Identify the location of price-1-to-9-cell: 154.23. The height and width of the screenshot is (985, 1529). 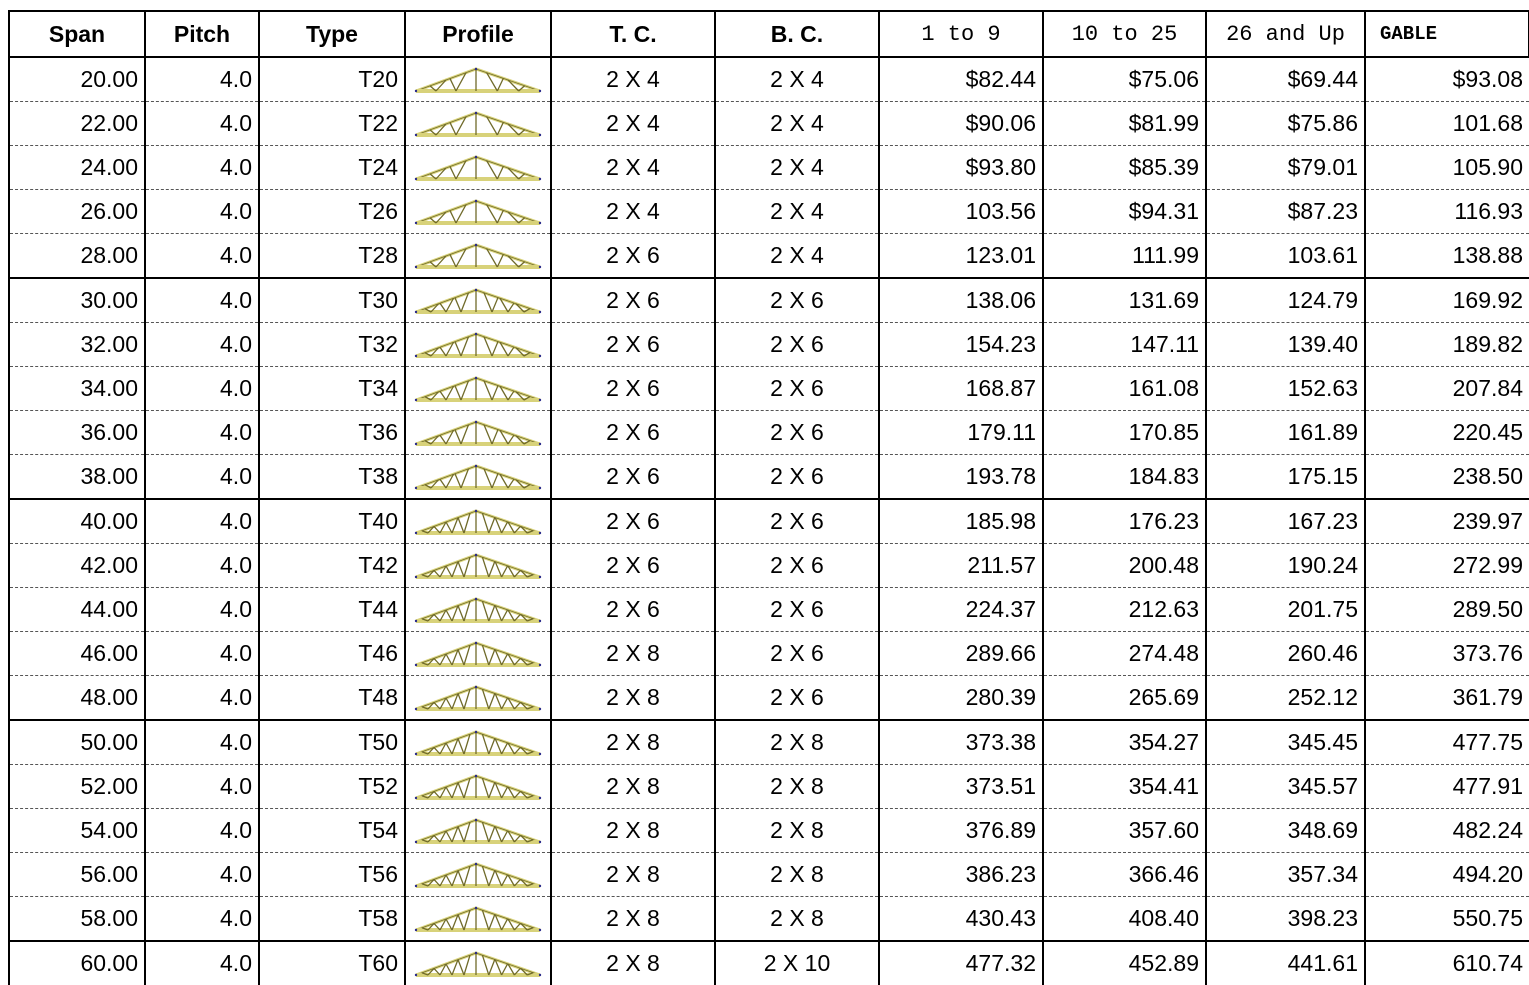
(961, 344).